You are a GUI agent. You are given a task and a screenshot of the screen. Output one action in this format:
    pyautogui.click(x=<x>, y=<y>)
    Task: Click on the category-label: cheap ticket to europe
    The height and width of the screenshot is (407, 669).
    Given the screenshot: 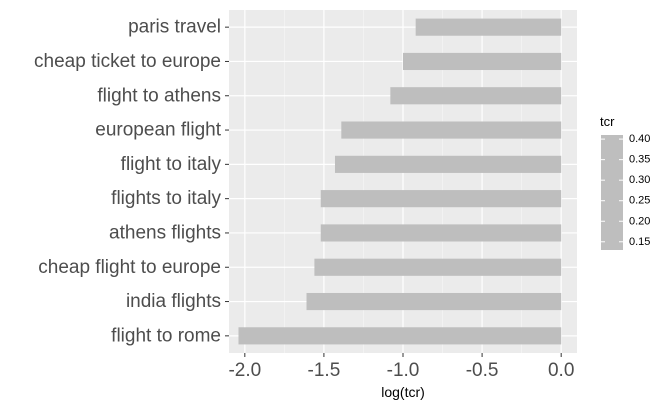 What is the action you would take?
    pyautogui.click(x=127, y=61)
    